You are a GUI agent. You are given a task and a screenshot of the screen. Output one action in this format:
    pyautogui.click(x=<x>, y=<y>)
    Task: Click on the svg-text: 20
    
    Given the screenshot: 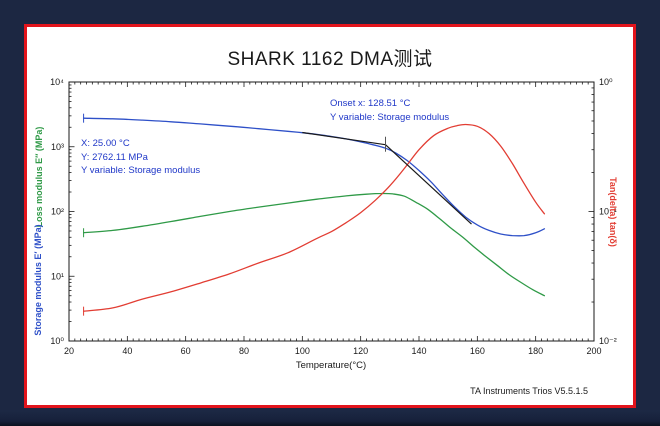 What is the action you would take?
    pyautogui.click(x=69, y=351)
    